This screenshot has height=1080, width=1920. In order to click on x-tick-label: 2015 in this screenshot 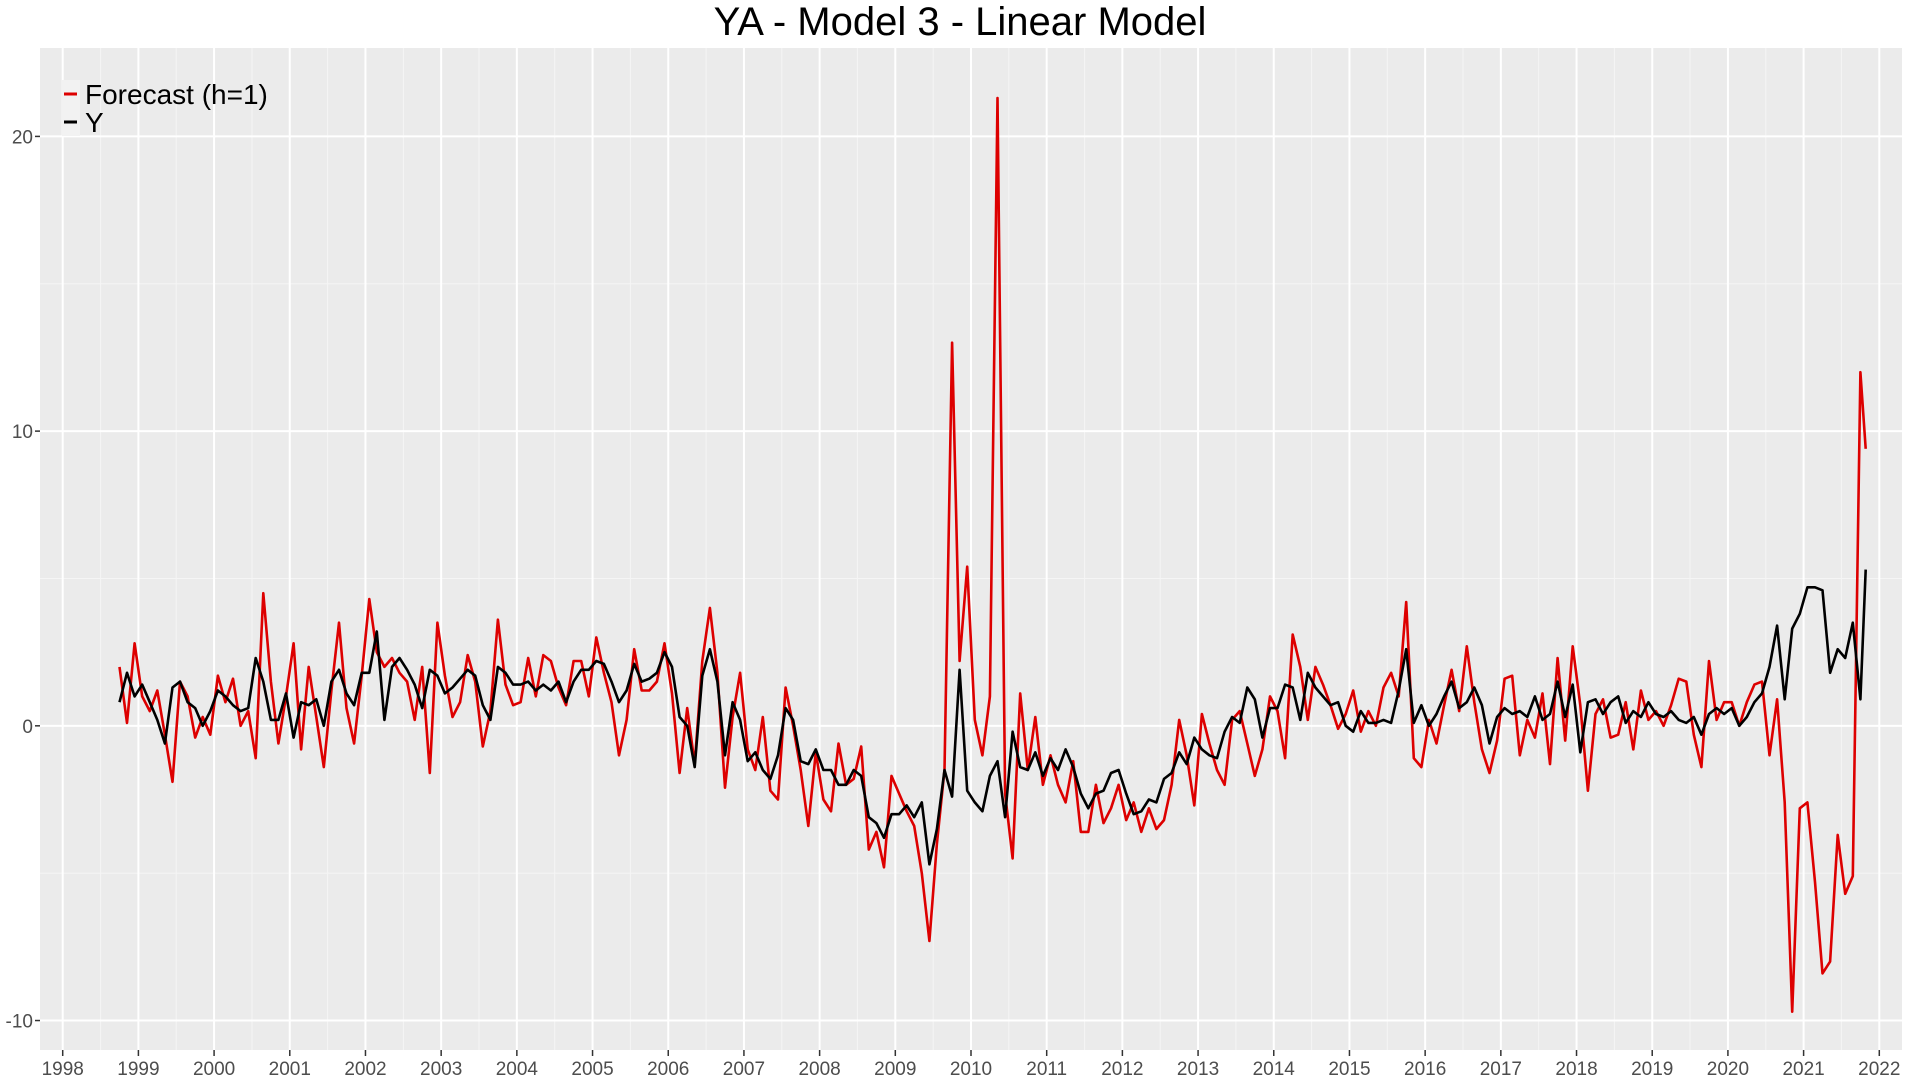, I will do `click(1349, 1069)`.